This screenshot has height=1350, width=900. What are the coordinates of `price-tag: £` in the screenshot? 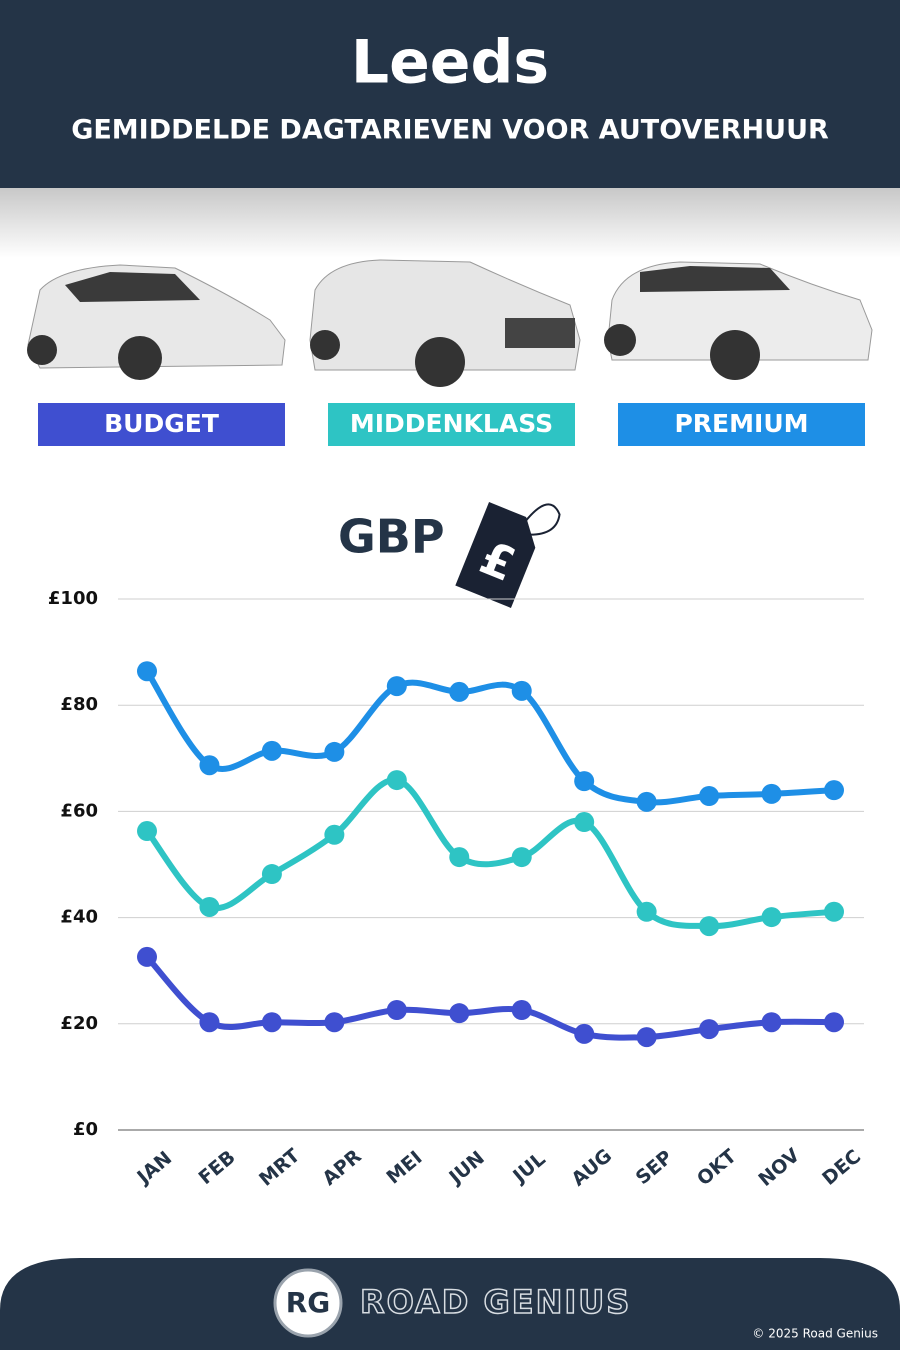 It's located at (508, 555).